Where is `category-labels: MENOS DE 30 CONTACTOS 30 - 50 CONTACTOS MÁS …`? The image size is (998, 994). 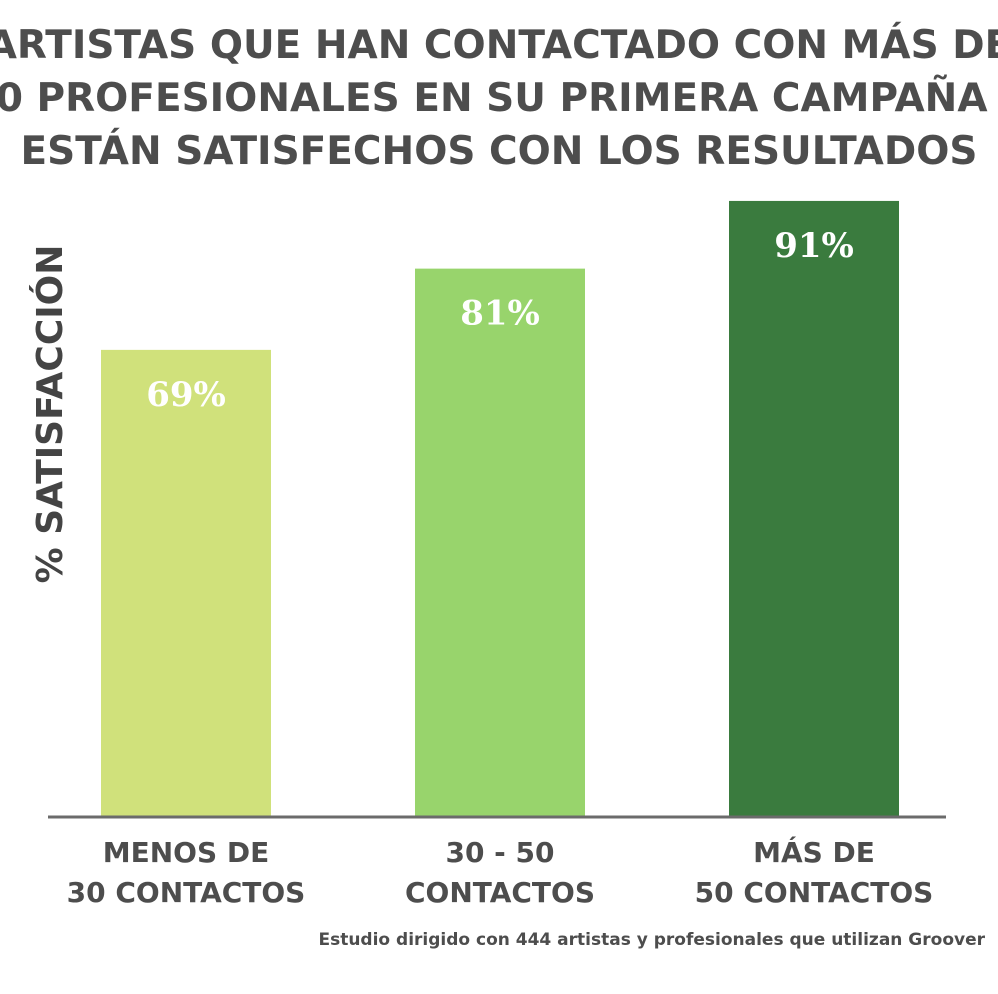
category-labels: MENOS DE 30 CONTACTOS 30 - 50 CONTACTOS MÁS … is located at coordinates (500, 872).